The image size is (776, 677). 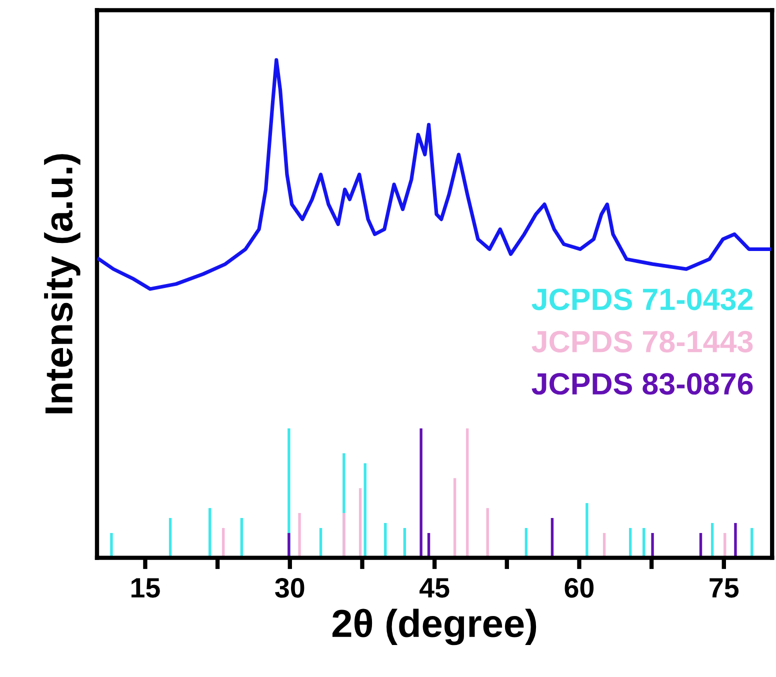 What do you see at coordinates (146, 588) in the screenshot?
I see `x-tick-label: 15` at bounding box center [146, 588].